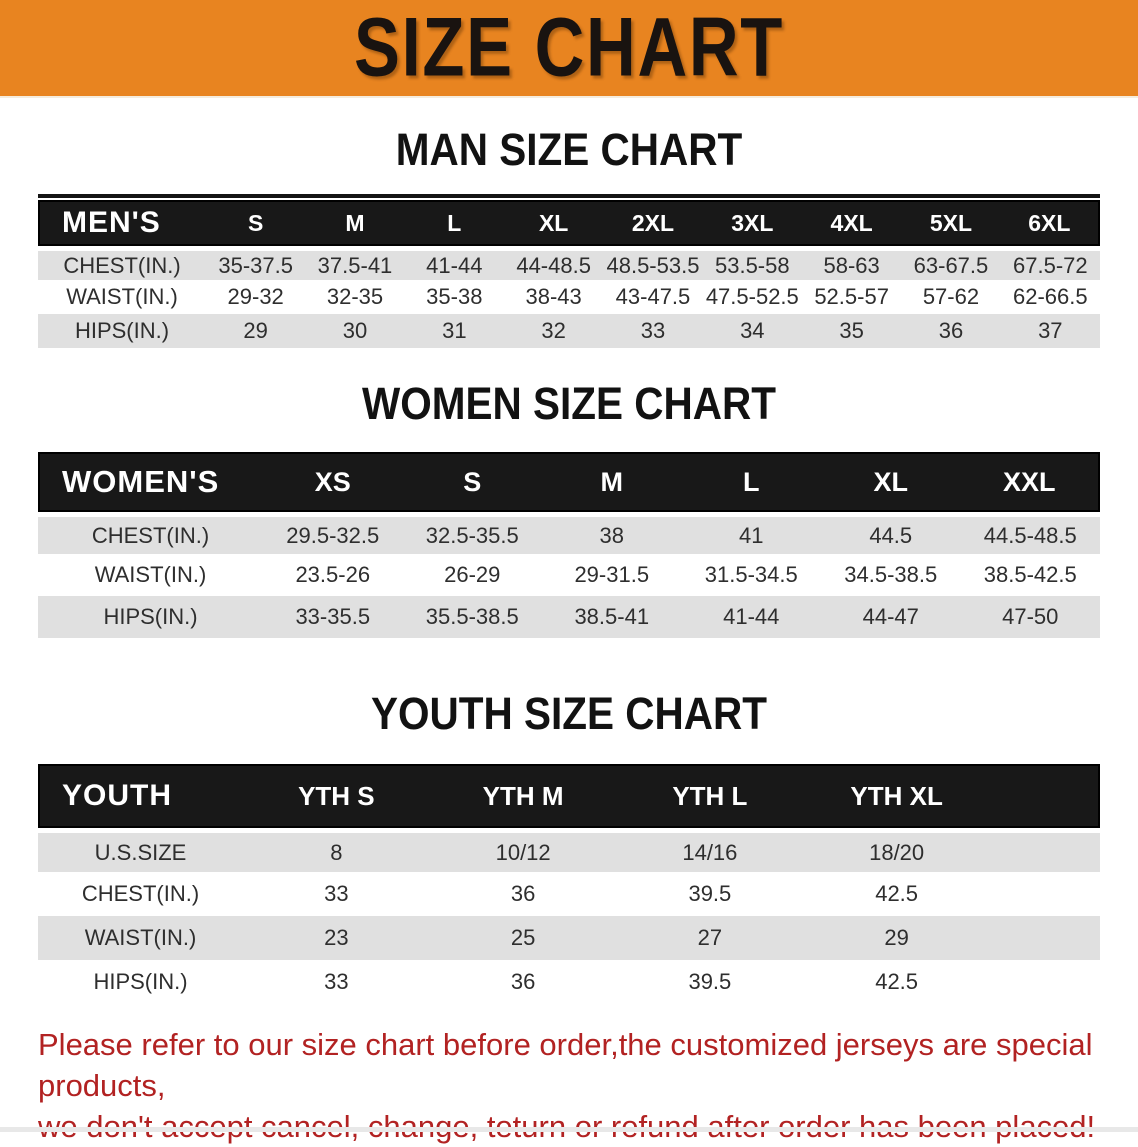 This screenshot has height=1147, width=1138. What do you see at coordinates (140, 850) in the screenshot?
I see `row-label: U.S.SIZE` at bounding box center [140, 850].